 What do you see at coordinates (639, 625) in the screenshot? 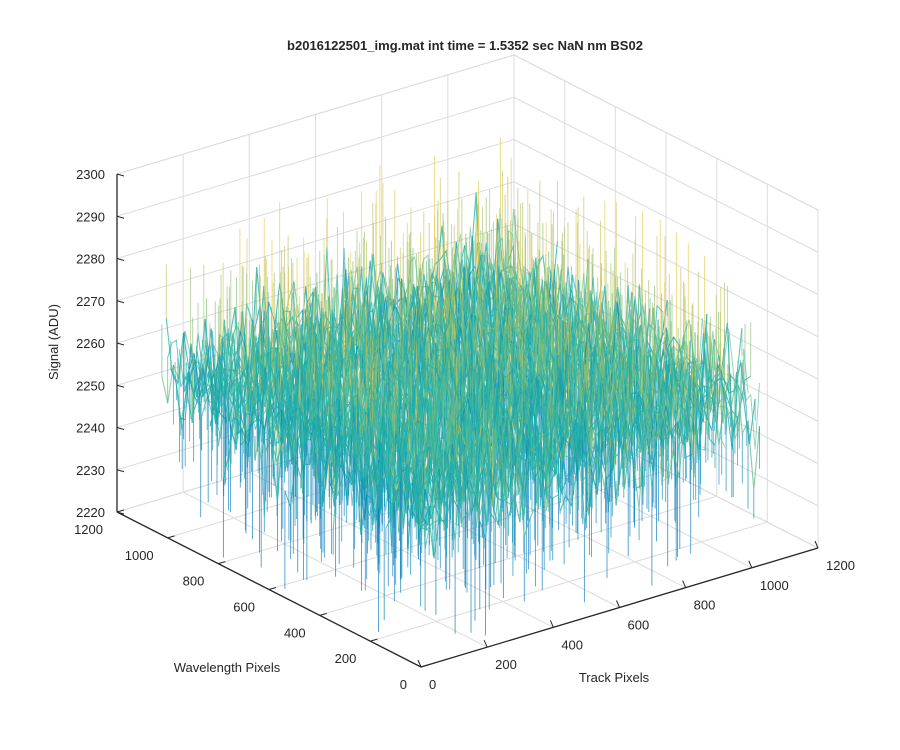
I see `x-tick-label: 600` at bounding box center [639, 625].